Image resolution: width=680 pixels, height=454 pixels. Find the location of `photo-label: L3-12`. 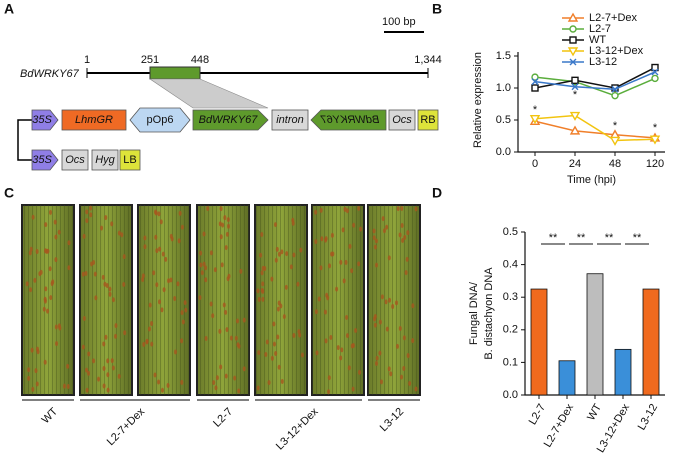

photo-label: L3-12 is located at coordinates (392, 420).